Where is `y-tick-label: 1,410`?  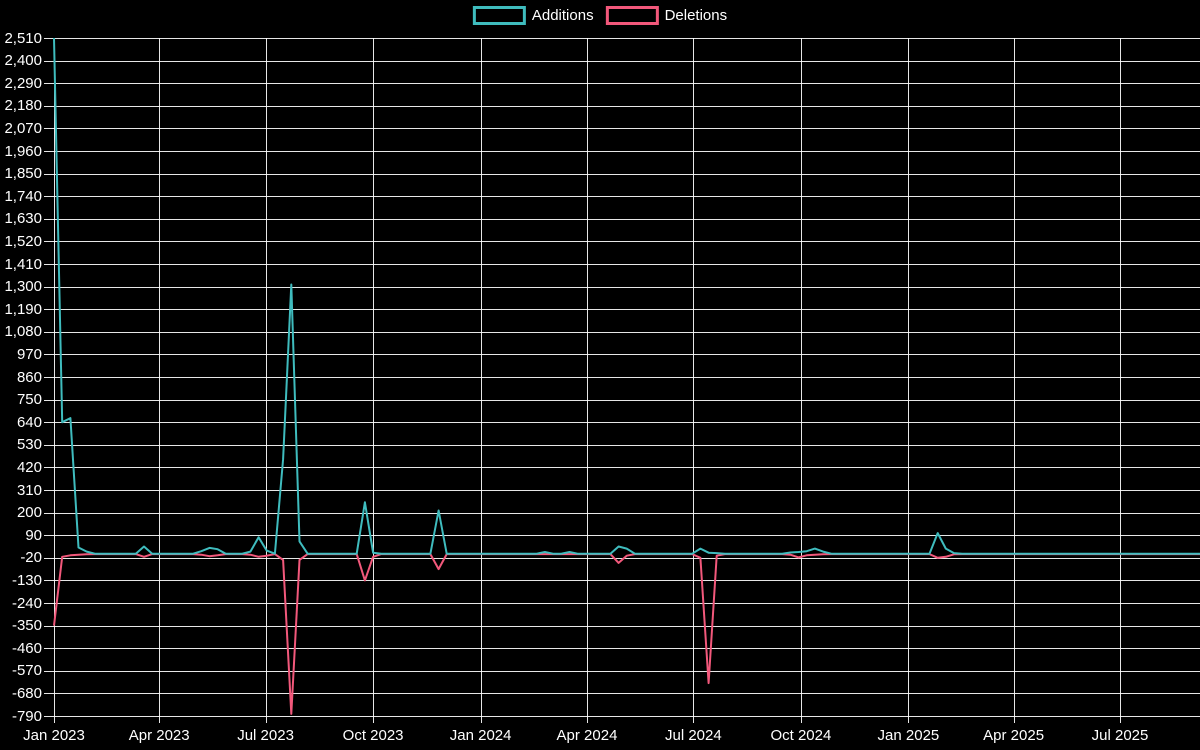
y-tick-label: 1,410 is located at coordinates (23, 264).